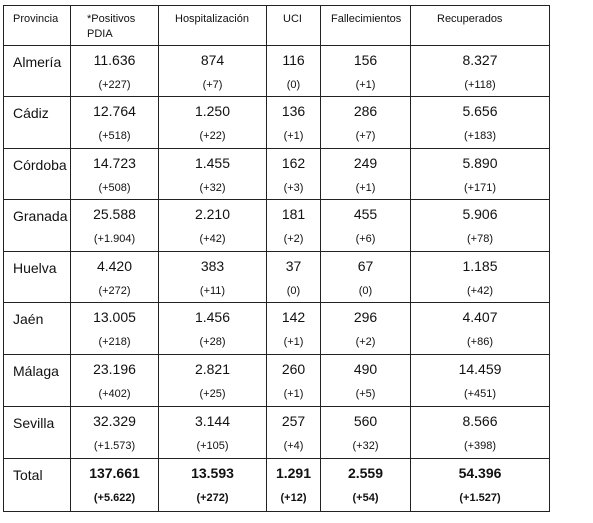 The image size is (593, 523). Describe the element at coordinates (480, 498) in the screenshot. I see `daily-change: (+1.527)` at that location.